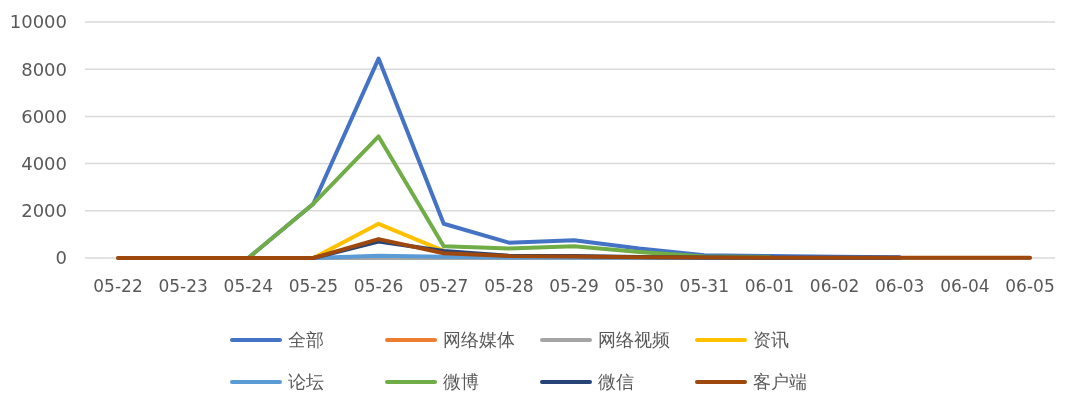 This screenshot has height=408, width=1080. What do you see at coordinates (44, 69) in the screenshot?
I see `y-tick-label: 8000` at bounding box center [44, 69].